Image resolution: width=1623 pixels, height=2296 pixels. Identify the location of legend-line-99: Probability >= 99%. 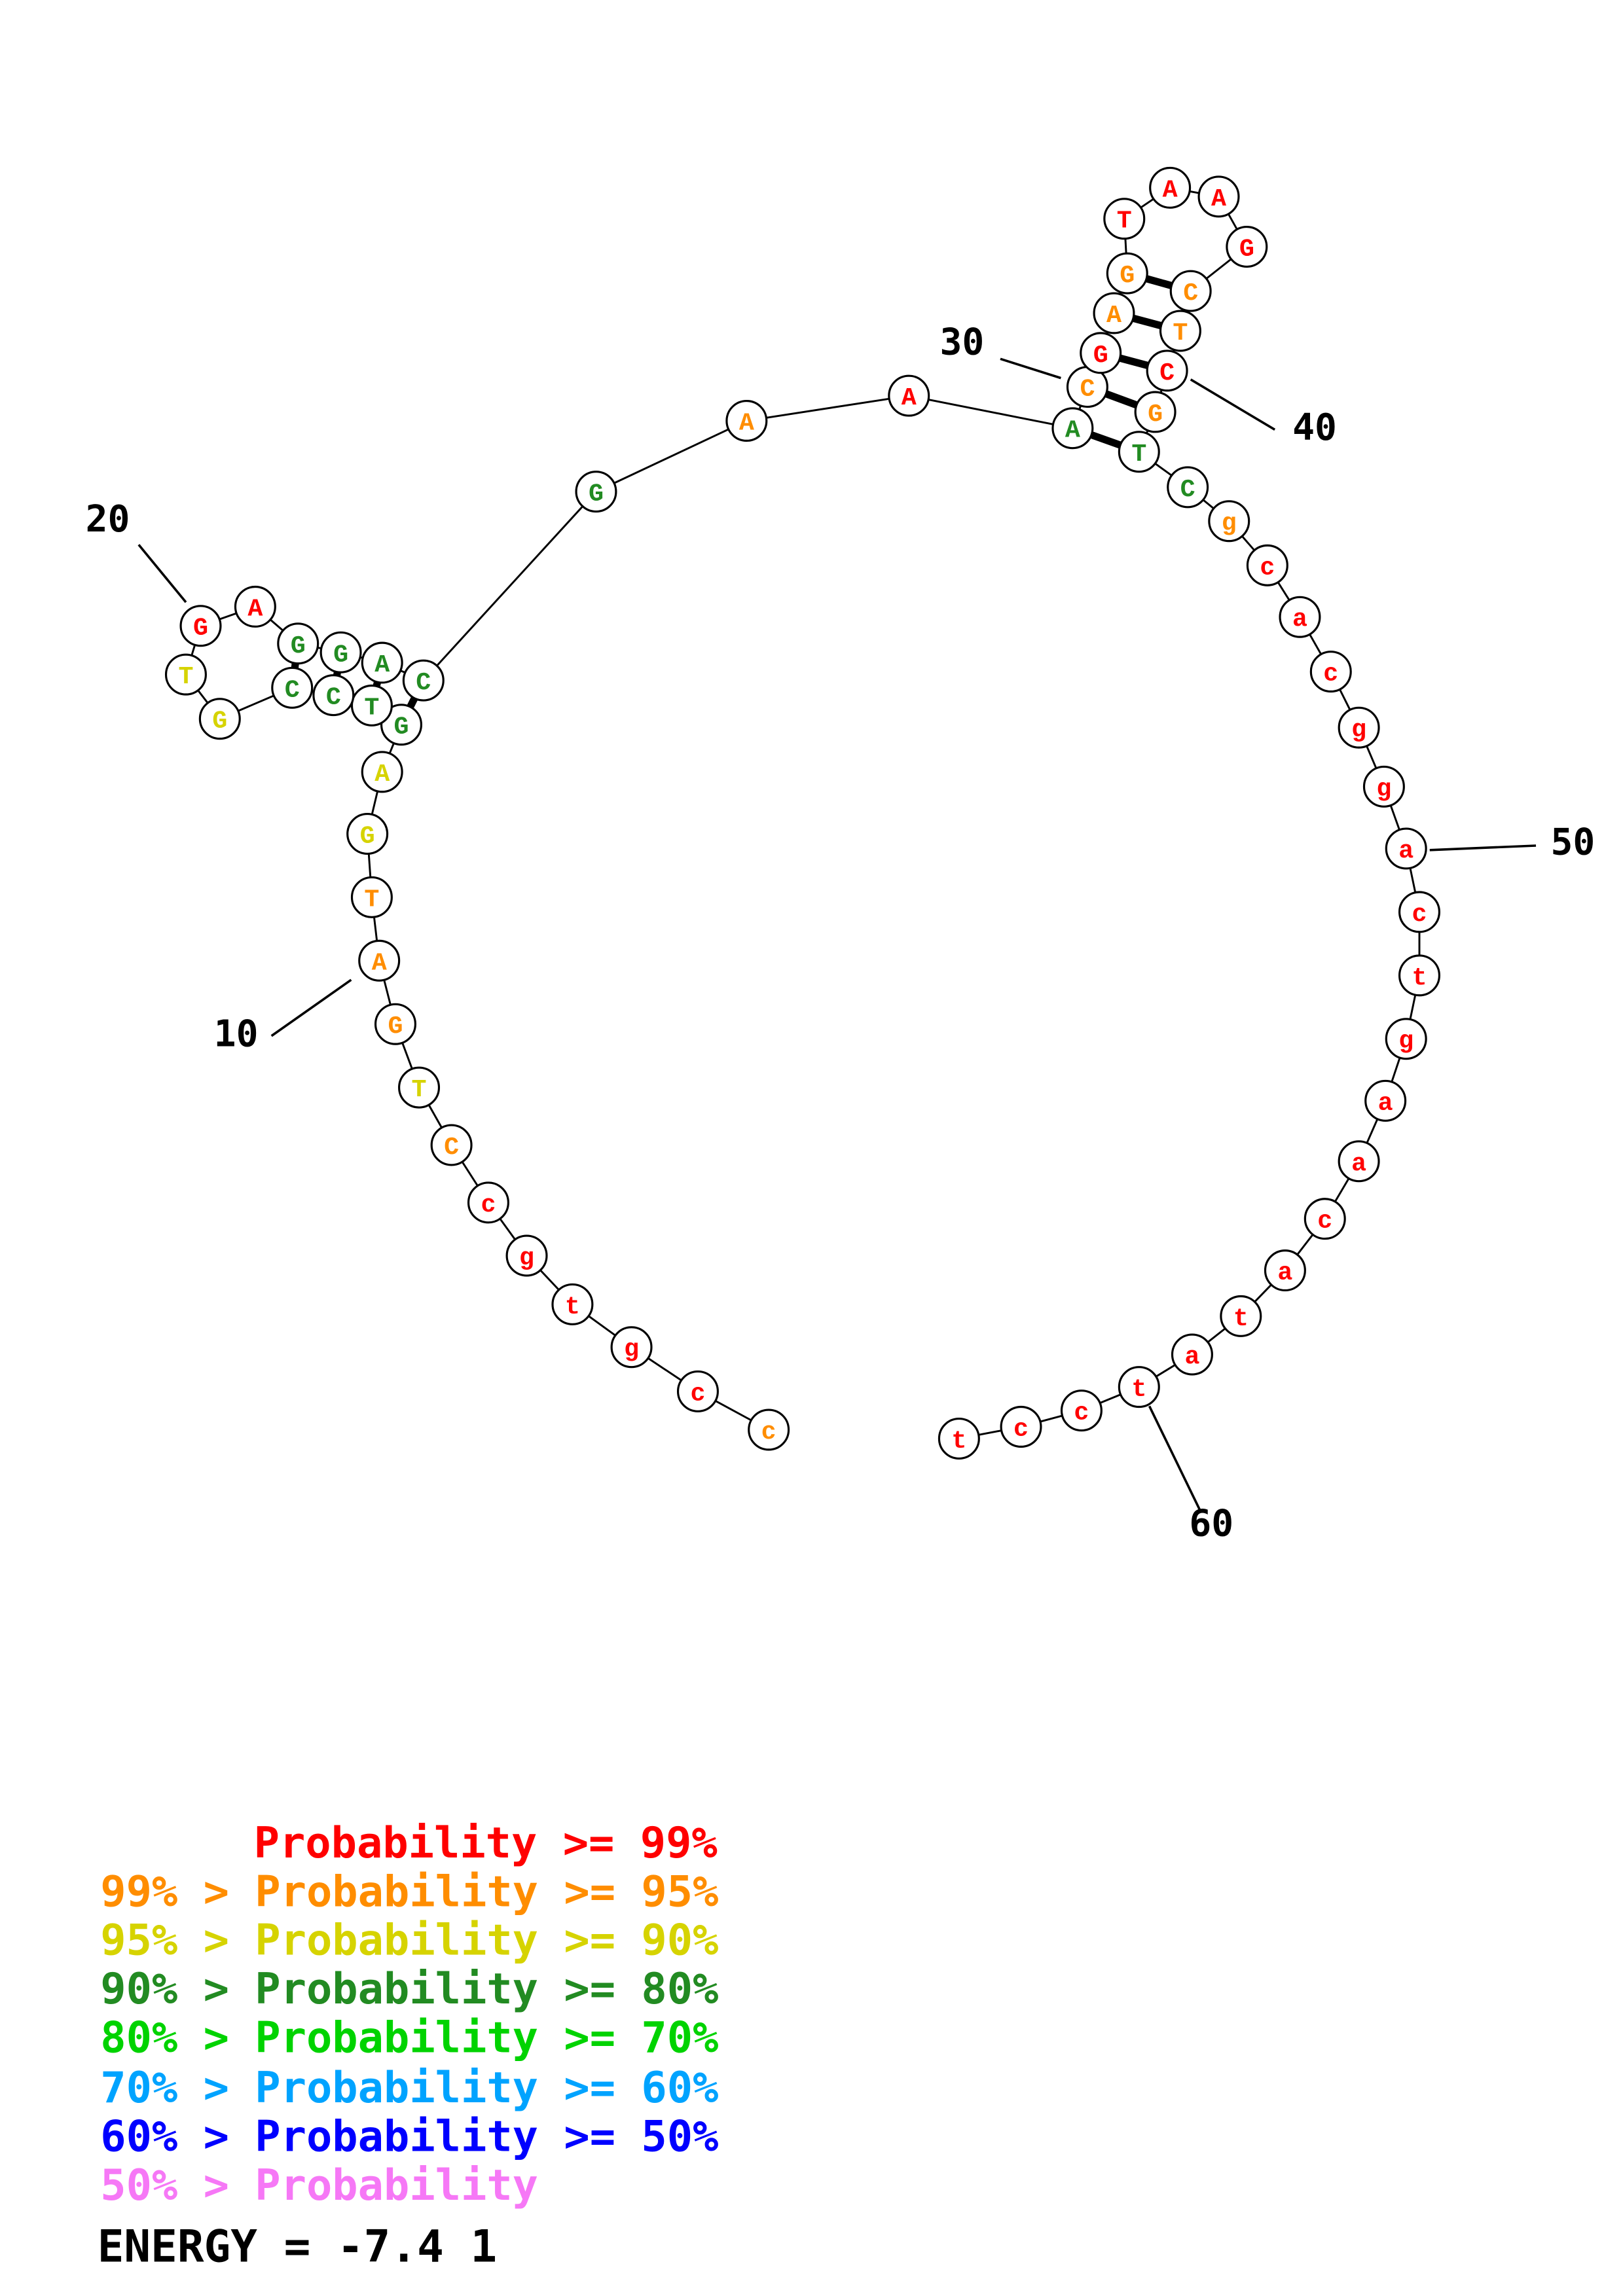
(486, 1843).